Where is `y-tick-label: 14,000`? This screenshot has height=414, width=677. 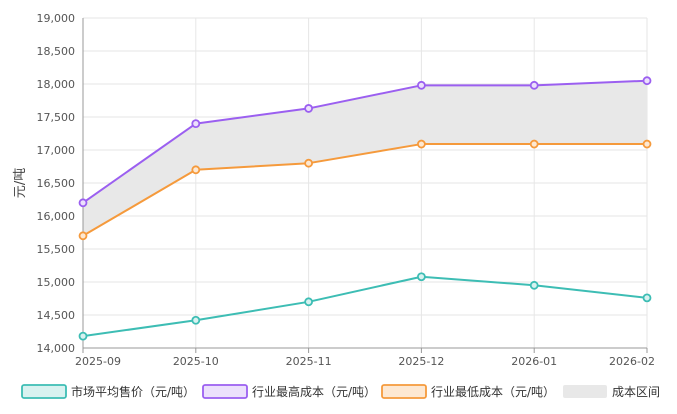 y-tick-label: 14,000 is located at coordinates (56, 348).